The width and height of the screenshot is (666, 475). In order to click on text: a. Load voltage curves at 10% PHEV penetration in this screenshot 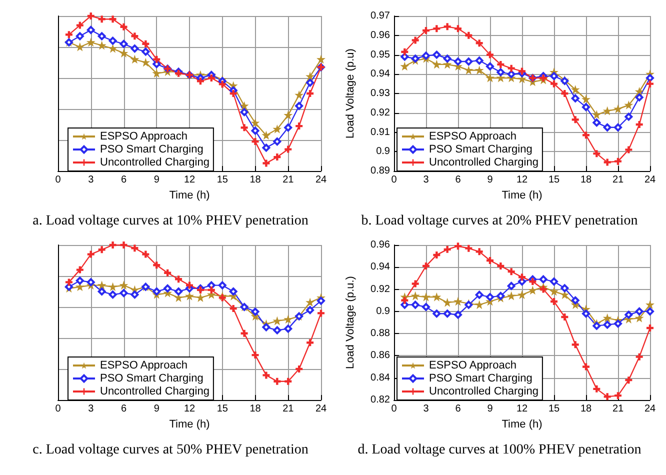, I will do `click(170, 221)`.